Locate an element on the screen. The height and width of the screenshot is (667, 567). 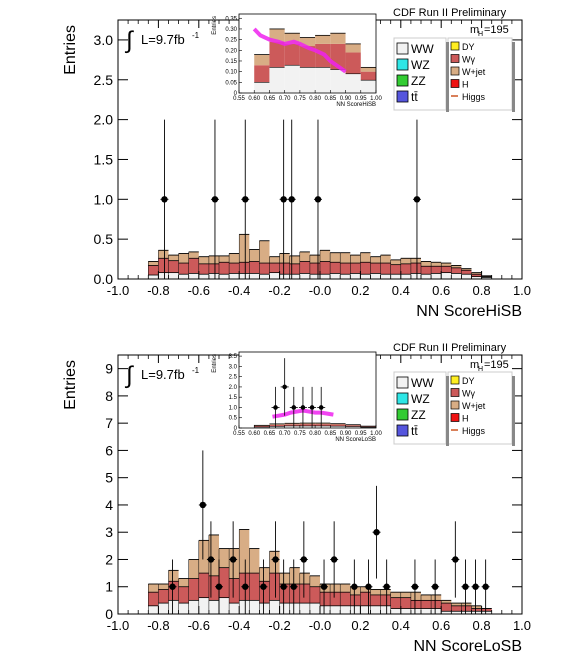
inset-y-tick-label: 0.30 is located at coordinates (231, 30).